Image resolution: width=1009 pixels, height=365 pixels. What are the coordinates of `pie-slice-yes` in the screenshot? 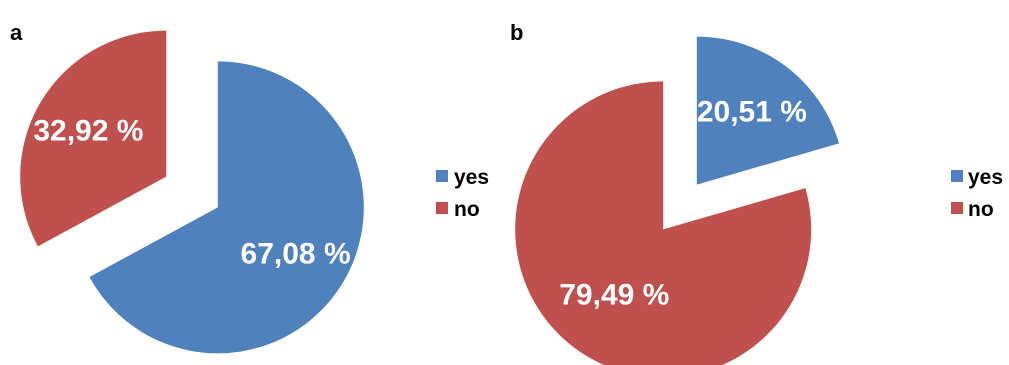 It's located at (767, 110).